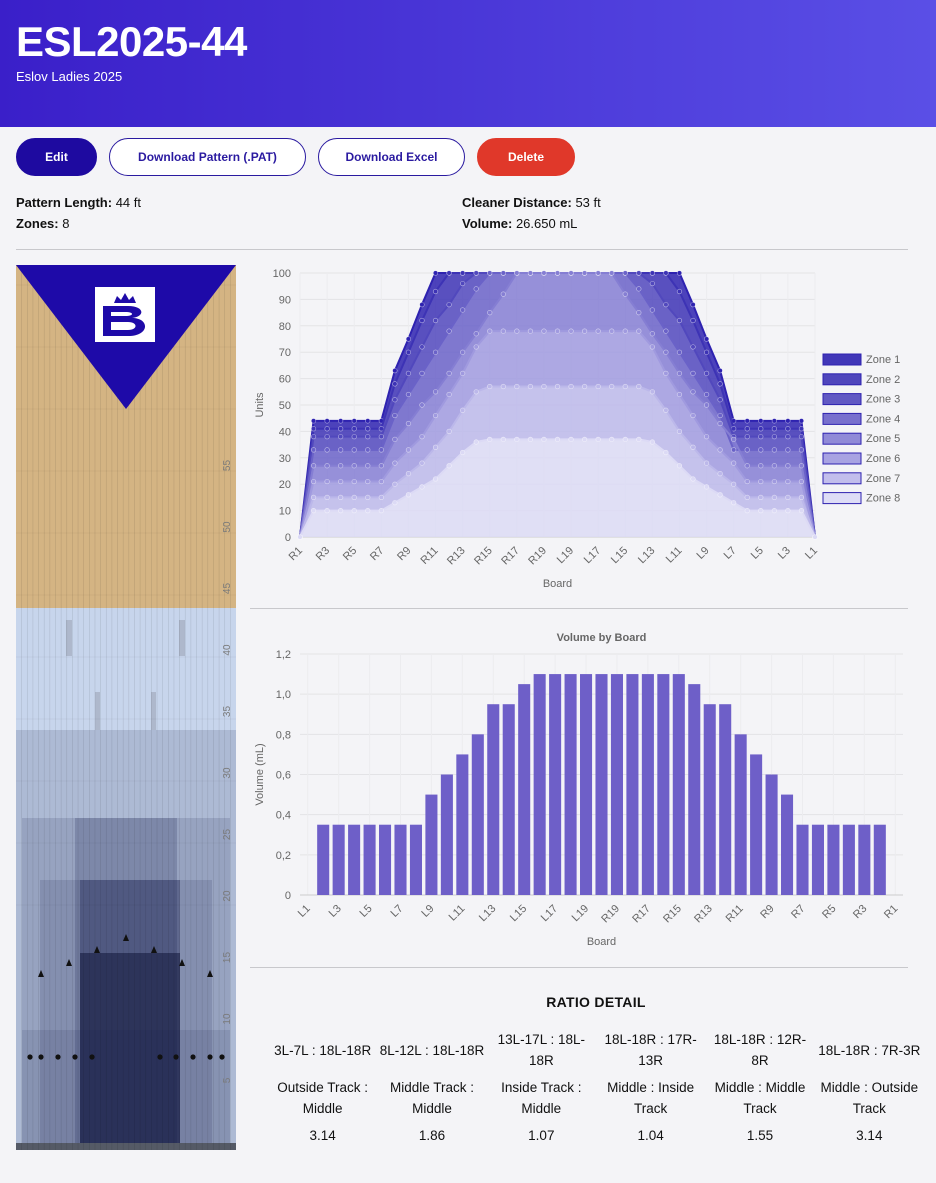 Image resolution: width=936 pixels, height=1183 pixels. I want to click on ratio-tracks: Middle : Middle Track, so click(760, 1098).